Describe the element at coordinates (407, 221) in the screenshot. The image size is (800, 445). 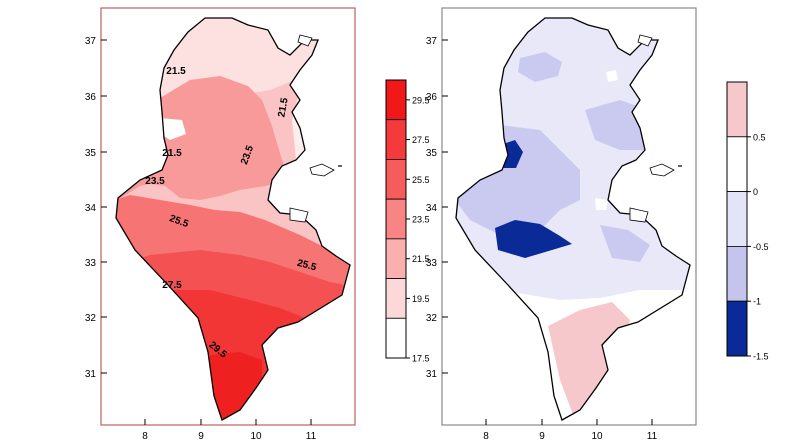
I see `temperature-colorbar: 29.5 27.5 25.5 23.5 21.5 19.5 17.5` at that location.